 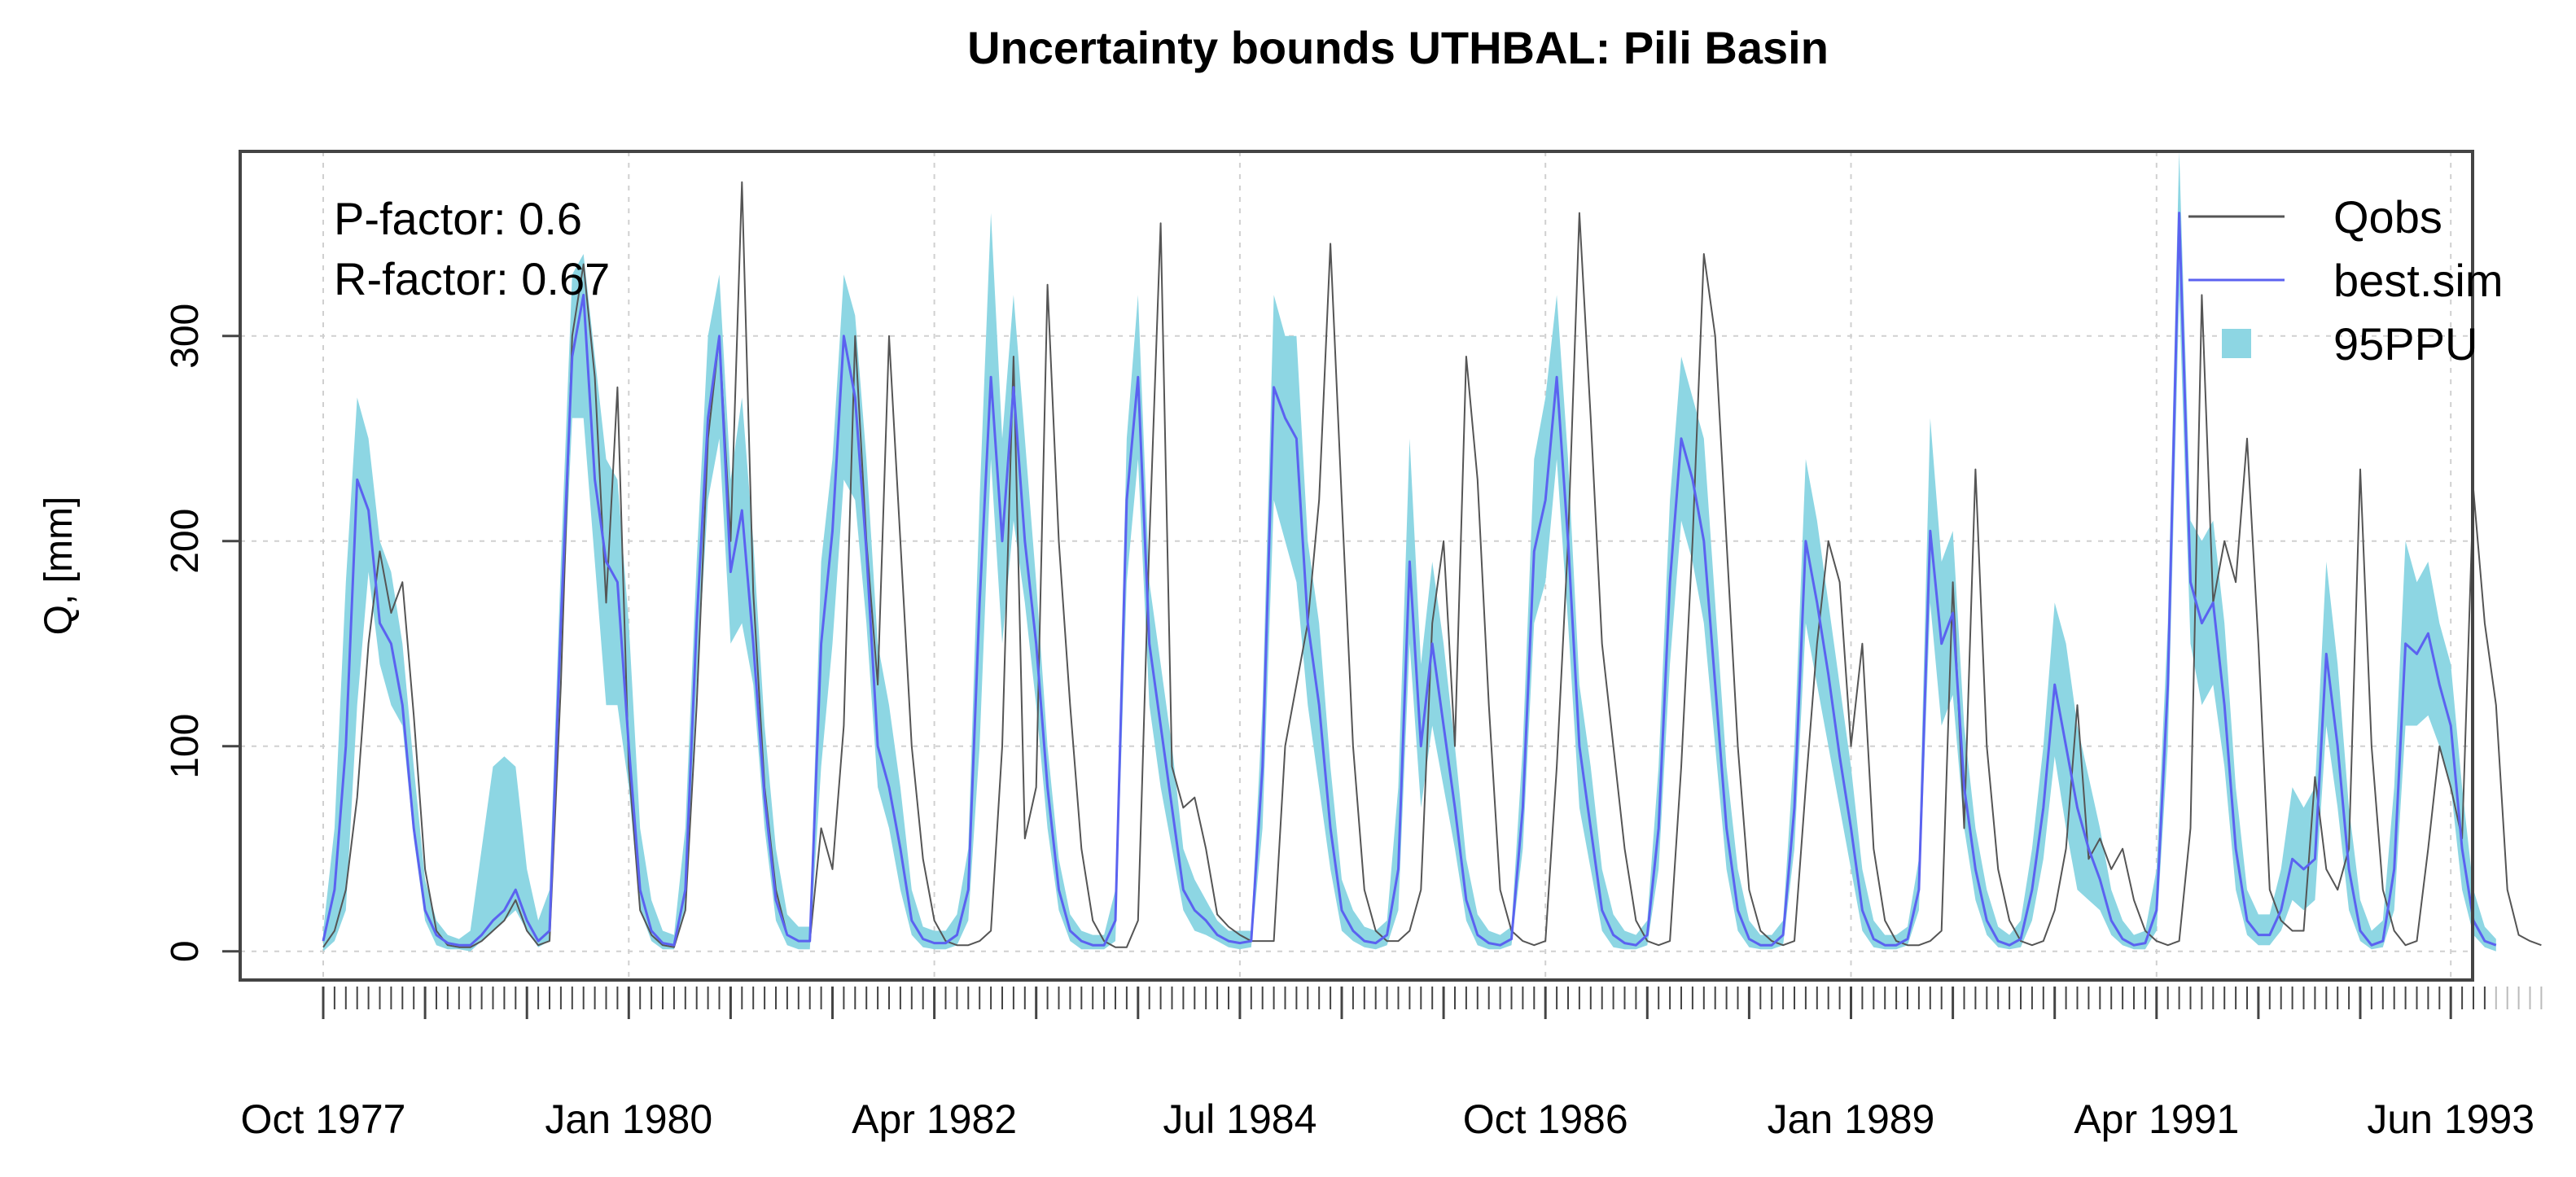 I want to click on y-tick-label: 0, so click(x=185, y=951).